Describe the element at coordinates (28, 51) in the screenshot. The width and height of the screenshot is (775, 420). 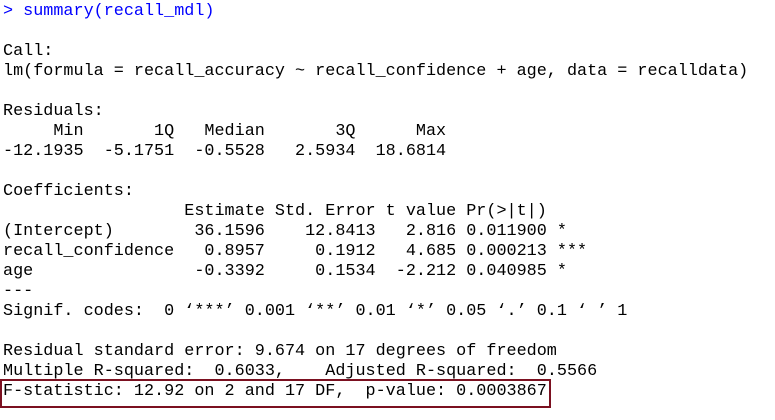
I see `call-label: Call:` at that location.